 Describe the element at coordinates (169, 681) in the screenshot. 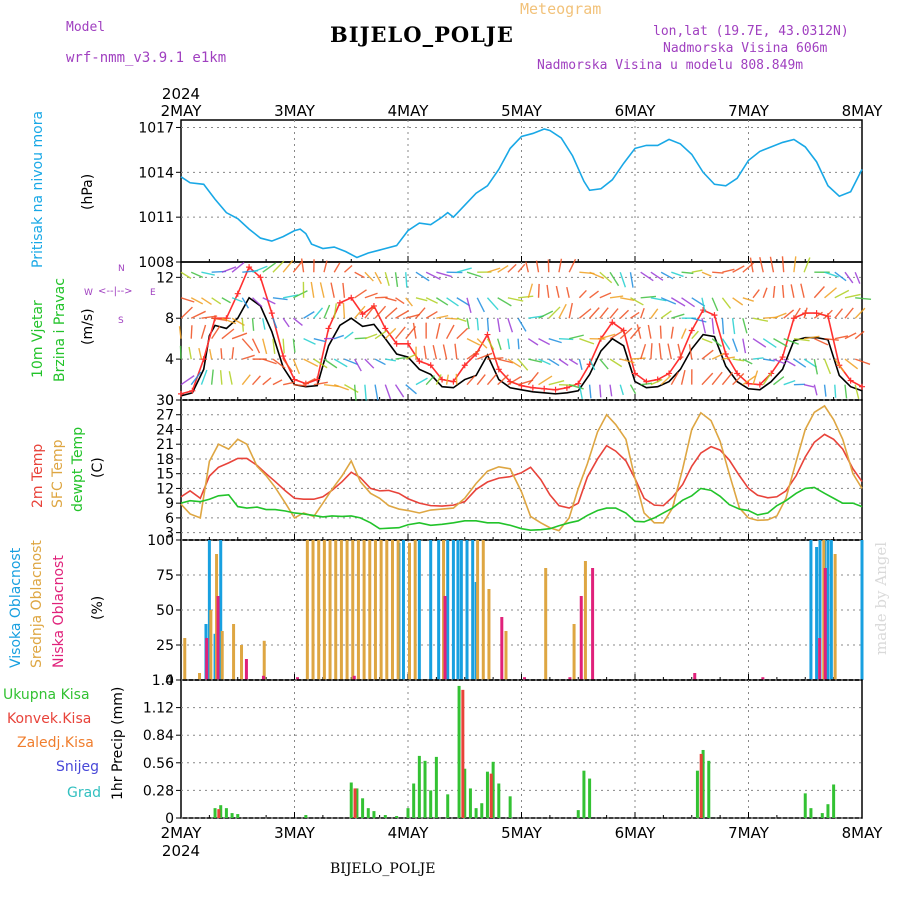

I see `cloud-ytick-label: 0` at that location.